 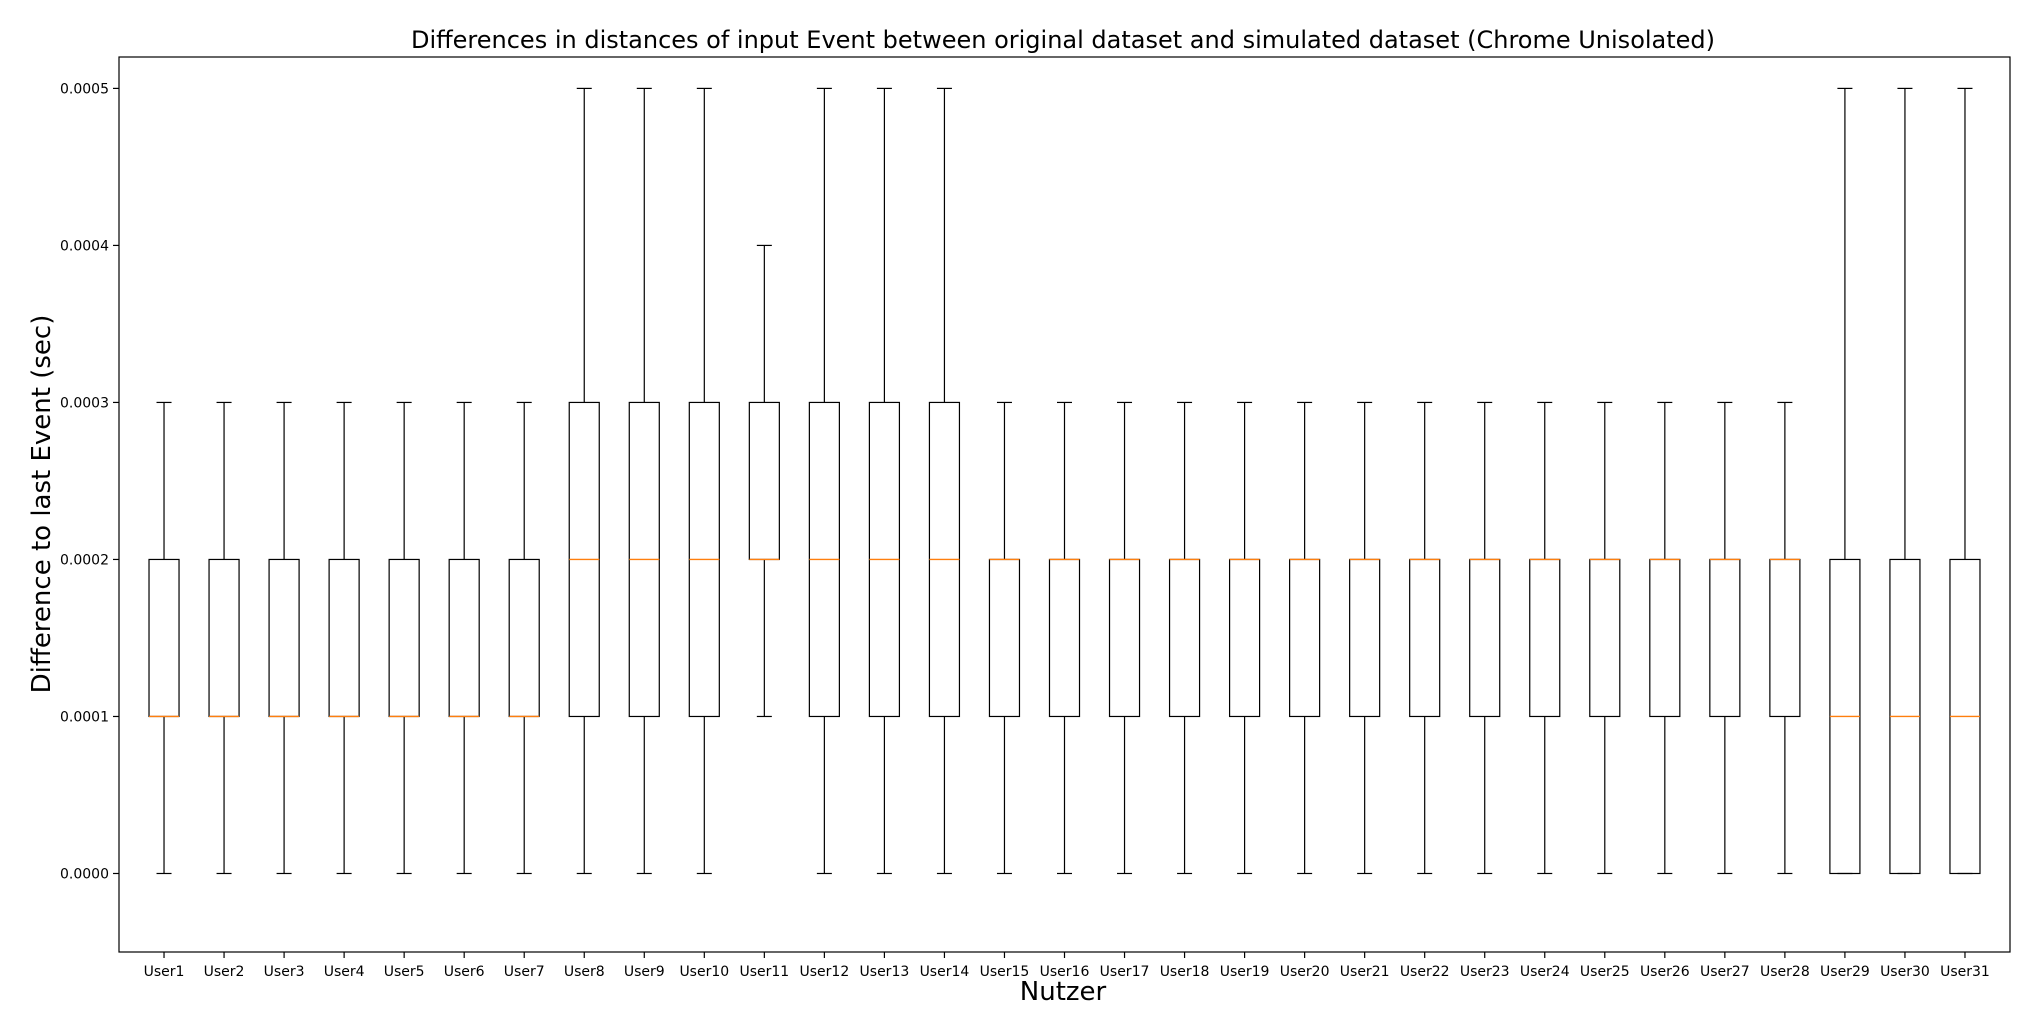 I want to click on x-tick-label: User13, so click(x=885, y=972).